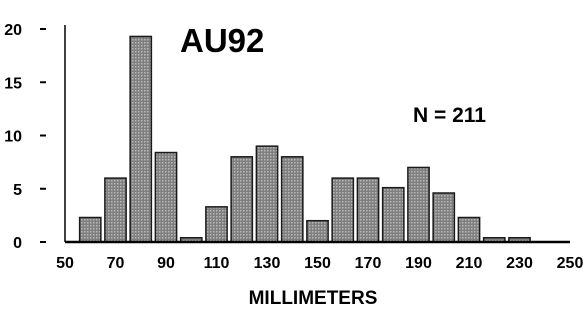 This screenshot has height=321, width=588. I want to click on y-ticks-group: 0 5 10 15 20, so click(25, 137).